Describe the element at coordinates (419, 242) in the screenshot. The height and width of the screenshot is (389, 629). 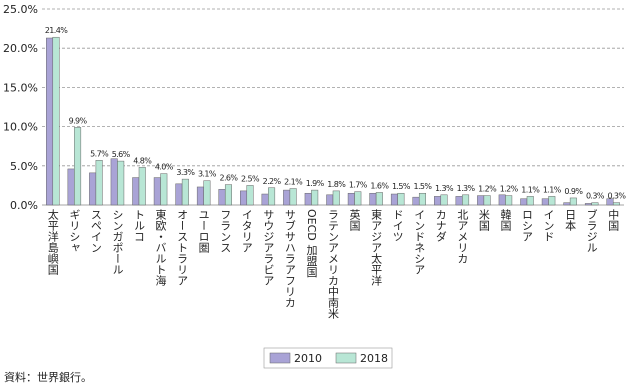
I see `x-tick-label: インドネシア` at that location.